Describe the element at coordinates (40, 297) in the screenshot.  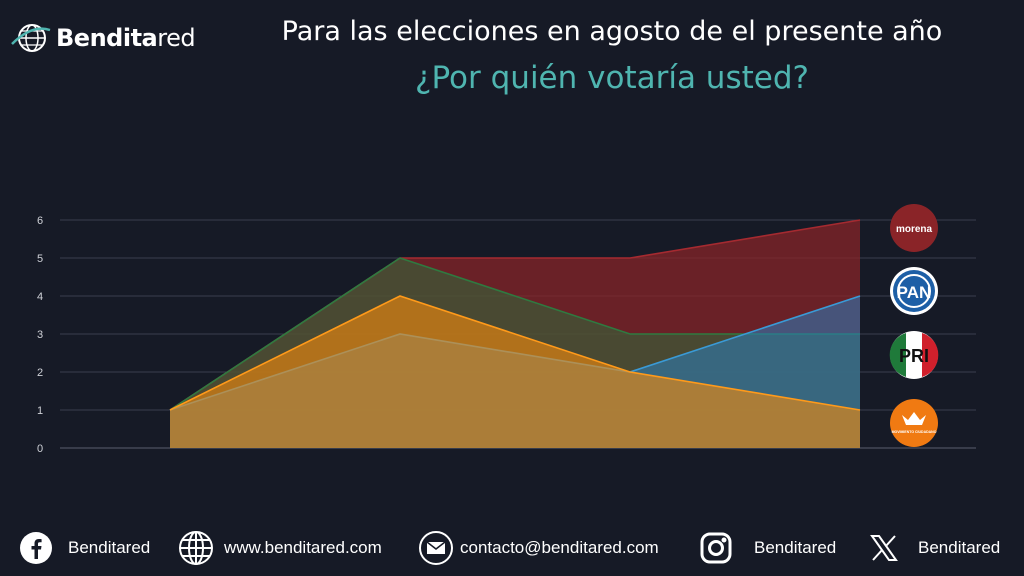
I see `y-tick-label: 4` at that location.